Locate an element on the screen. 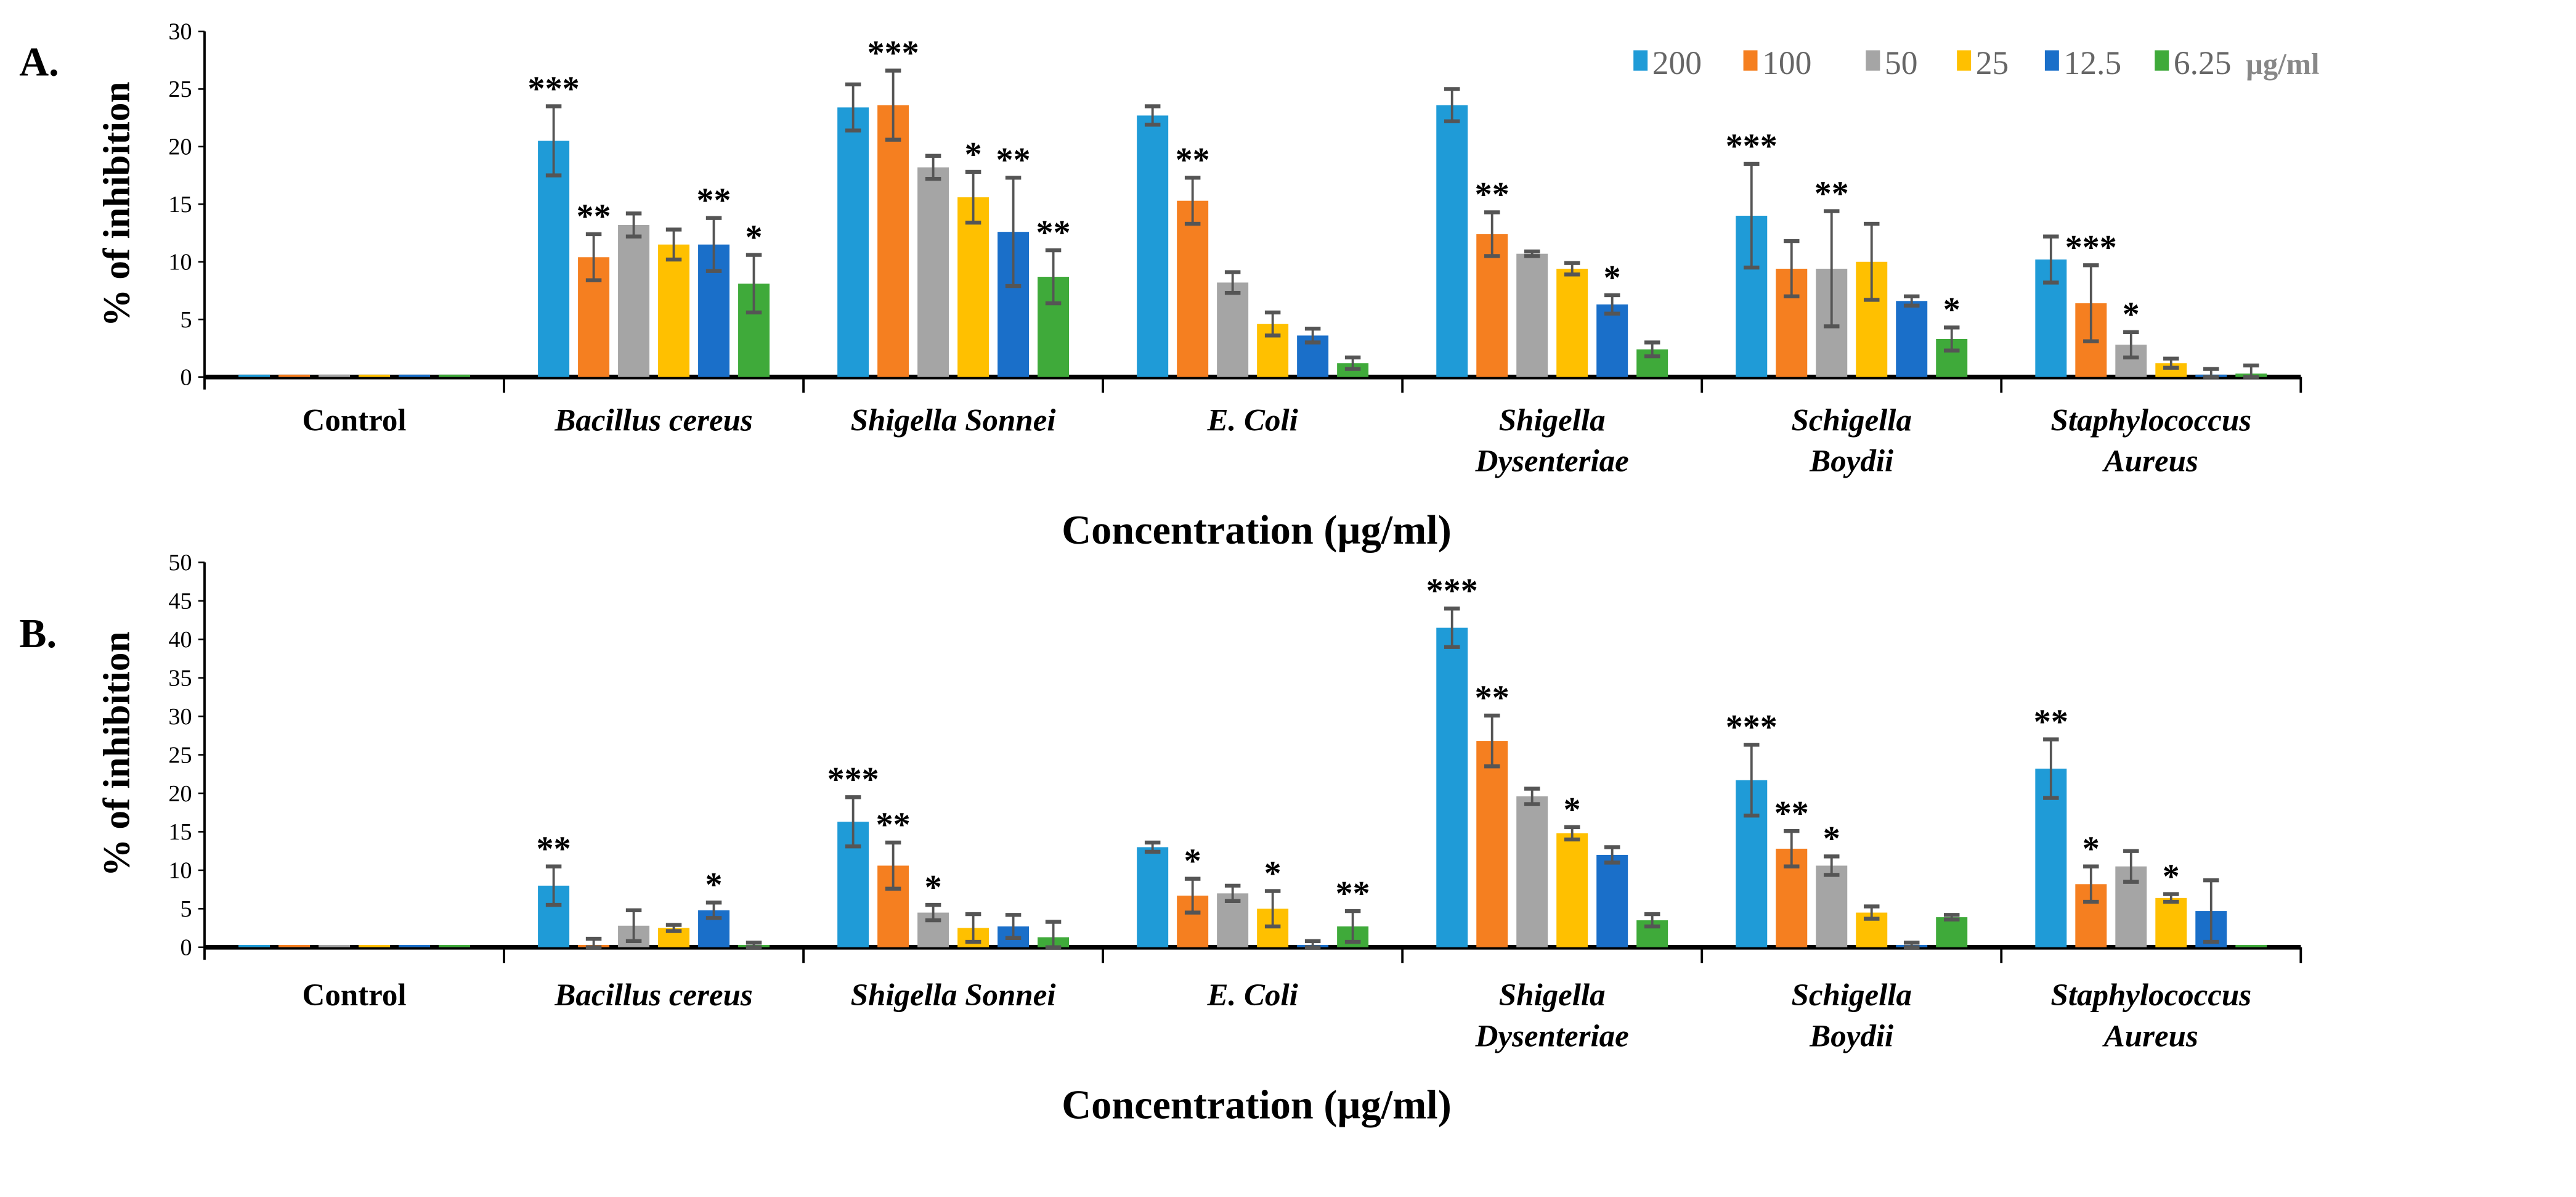  category-label: Schigella is located at coordinates (1852, 995).